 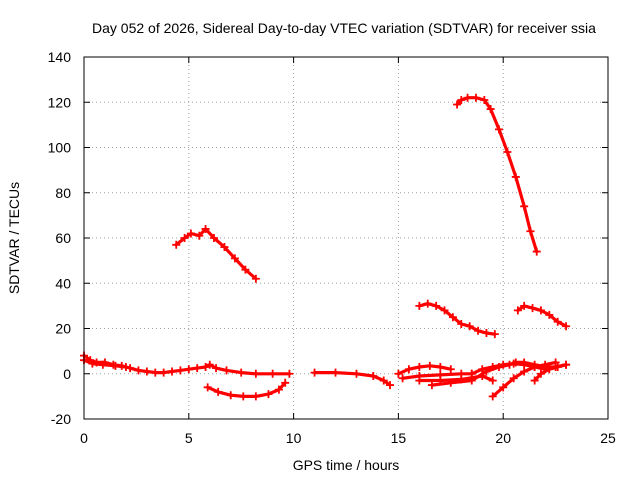 I want to click on y-tick-label: 20, so click(x=63, y=329).